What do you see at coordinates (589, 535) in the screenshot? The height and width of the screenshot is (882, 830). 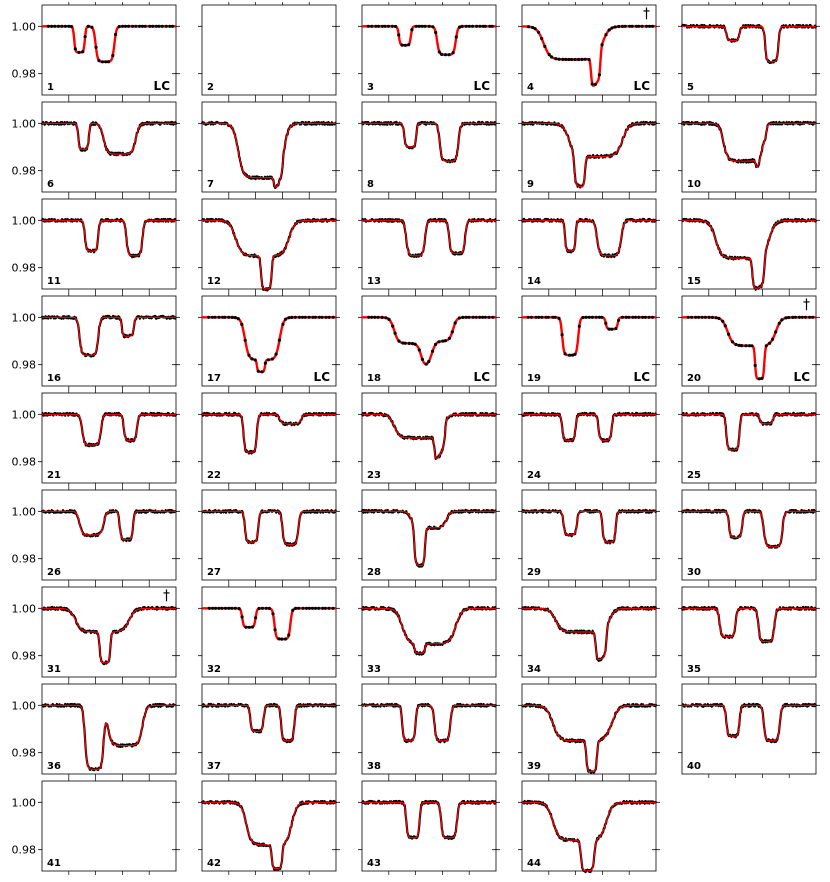 I see `panel-29: 29` at bounding box center [589, 535].